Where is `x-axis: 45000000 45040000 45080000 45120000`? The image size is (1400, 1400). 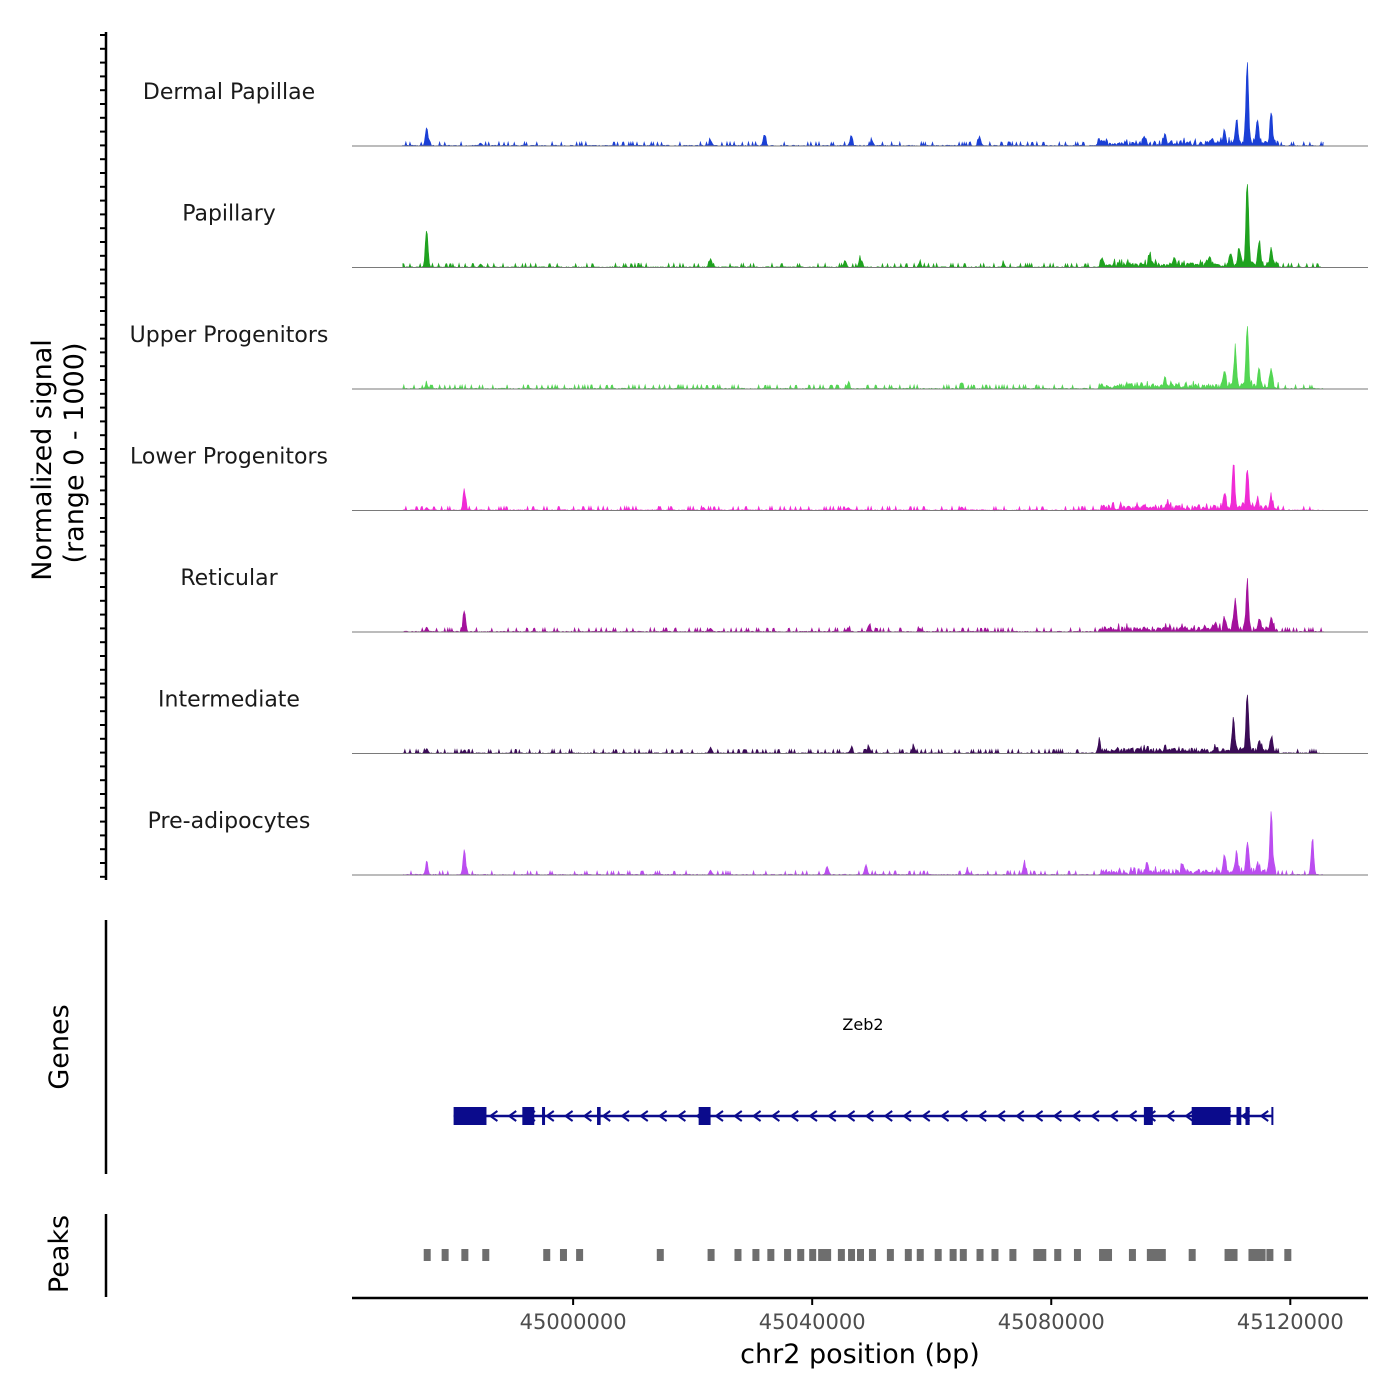 x-axis: 45000000 45040000 45080000 45120000 is located at coordinates (860, 1315).